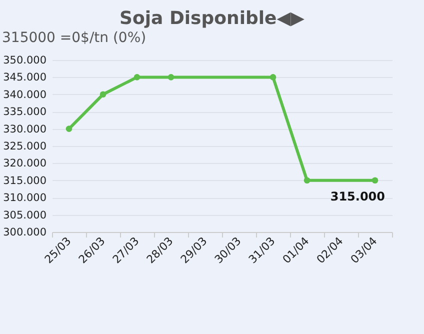 This screenshot has height=334, width=424. I want to click on y-tick-label: 325.000, so click(24, 146).